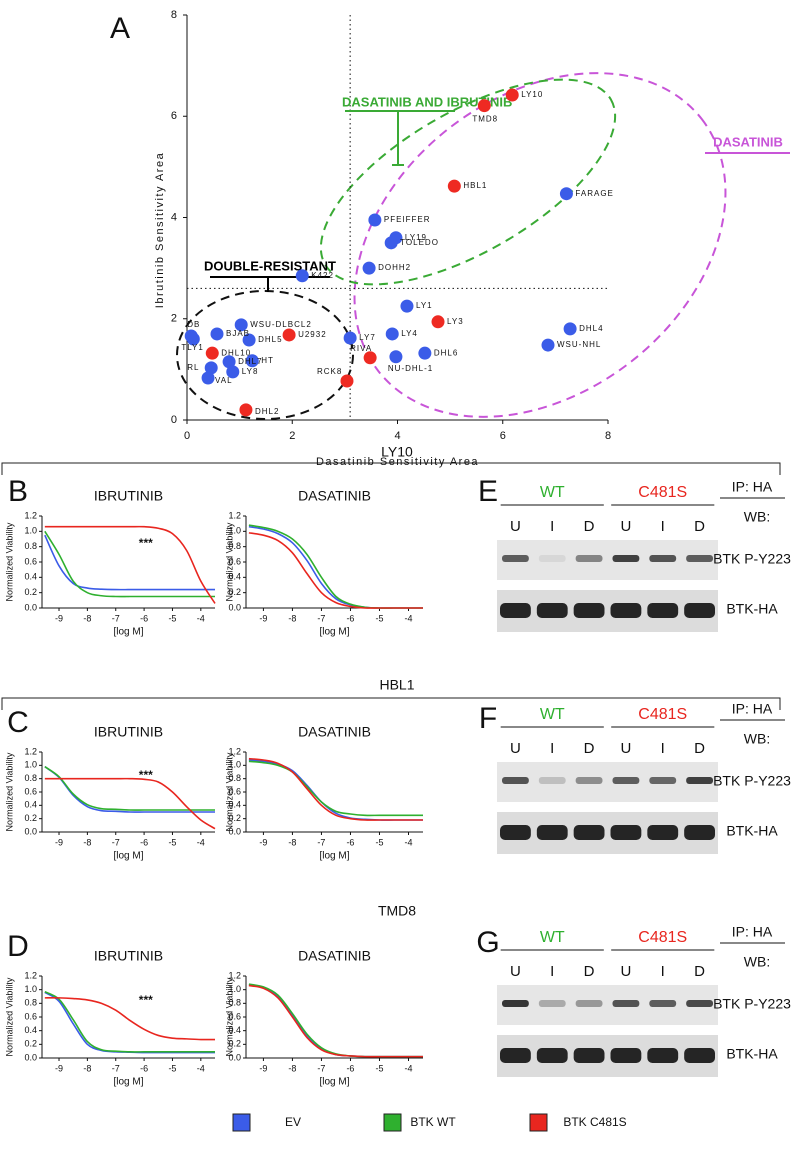 The width and height of the screenshot is (796, 1160). What do you see at coordinates (172, 842) in the screenshot?
I see `x-tick-label: -5` at bounding box center [172, 842].